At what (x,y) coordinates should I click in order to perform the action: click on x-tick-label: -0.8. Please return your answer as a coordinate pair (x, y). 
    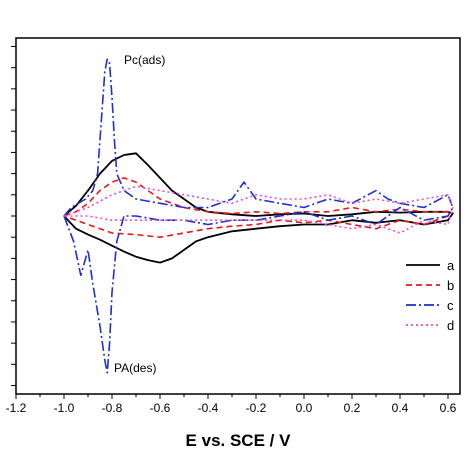
    Looking at the image, I should click on (112, 408).